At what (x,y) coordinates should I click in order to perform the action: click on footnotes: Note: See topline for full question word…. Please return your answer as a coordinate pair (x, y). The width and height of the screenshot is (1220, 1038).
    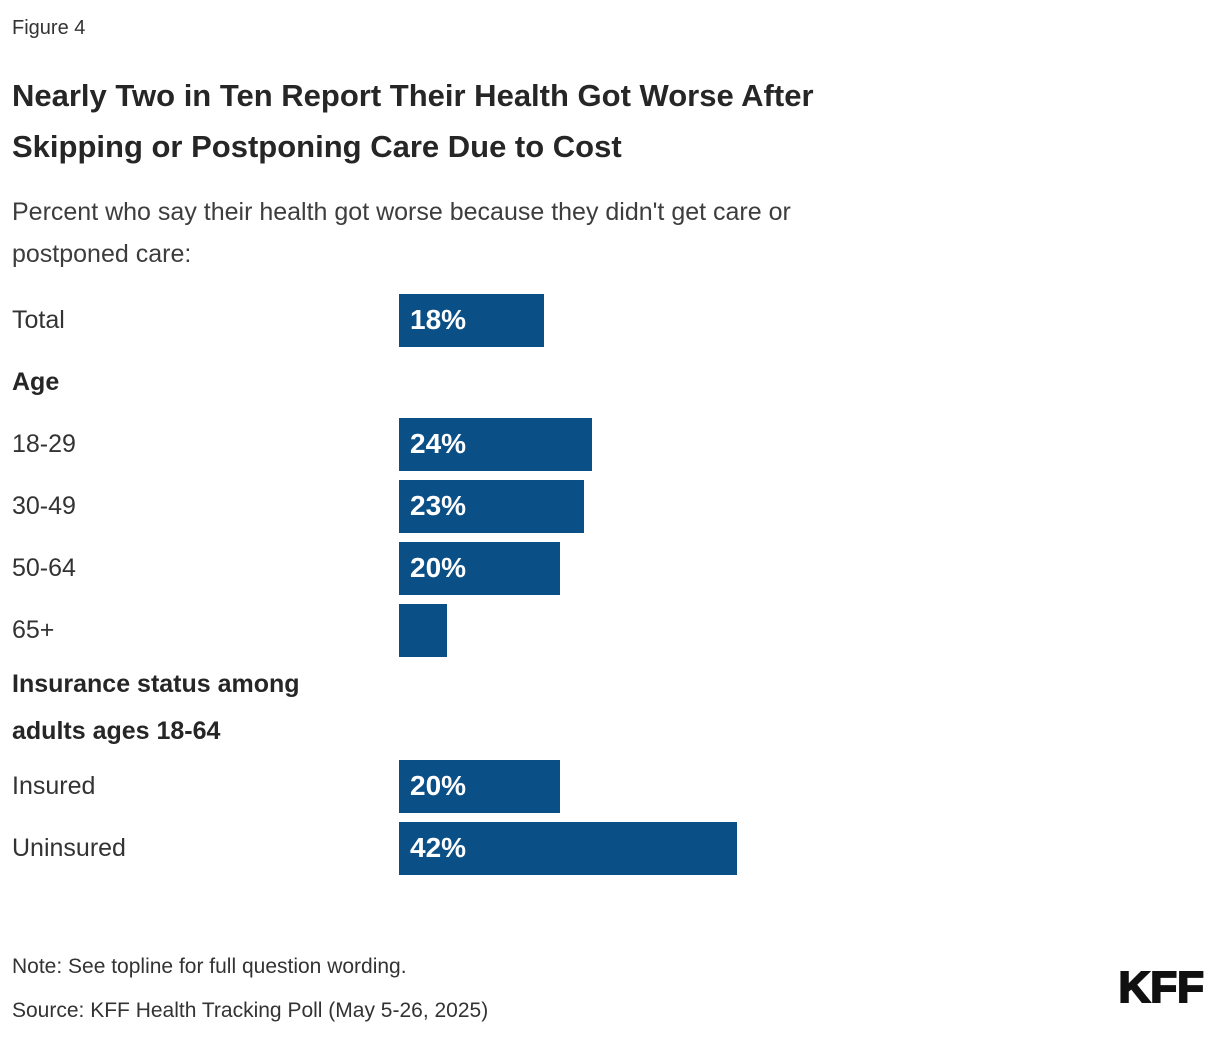
    Looking at the image, I should click on (250, 989).